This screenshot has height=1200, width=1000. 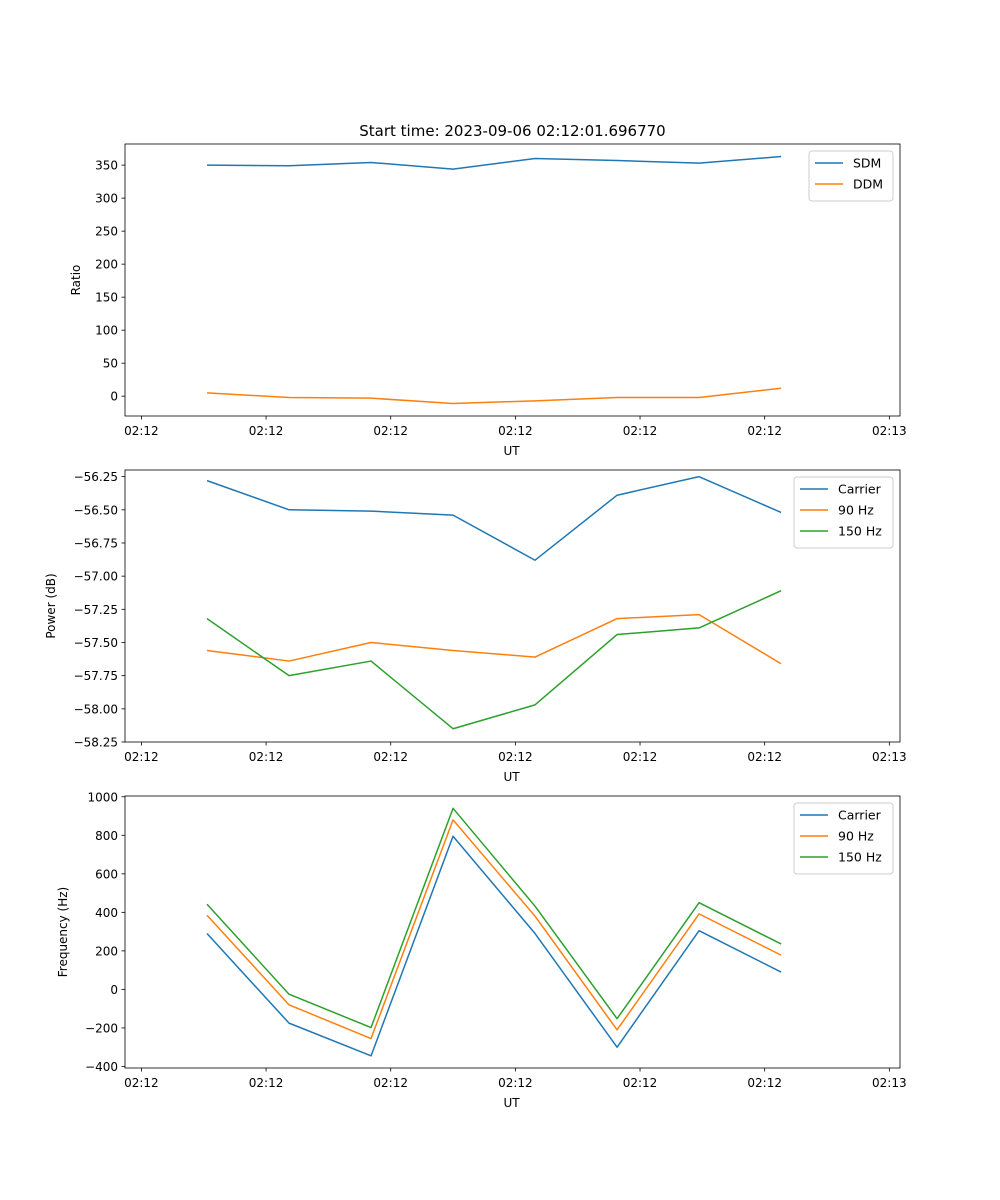 I want to click on y-tick-label: −57.00, so click(x=96, y=577).